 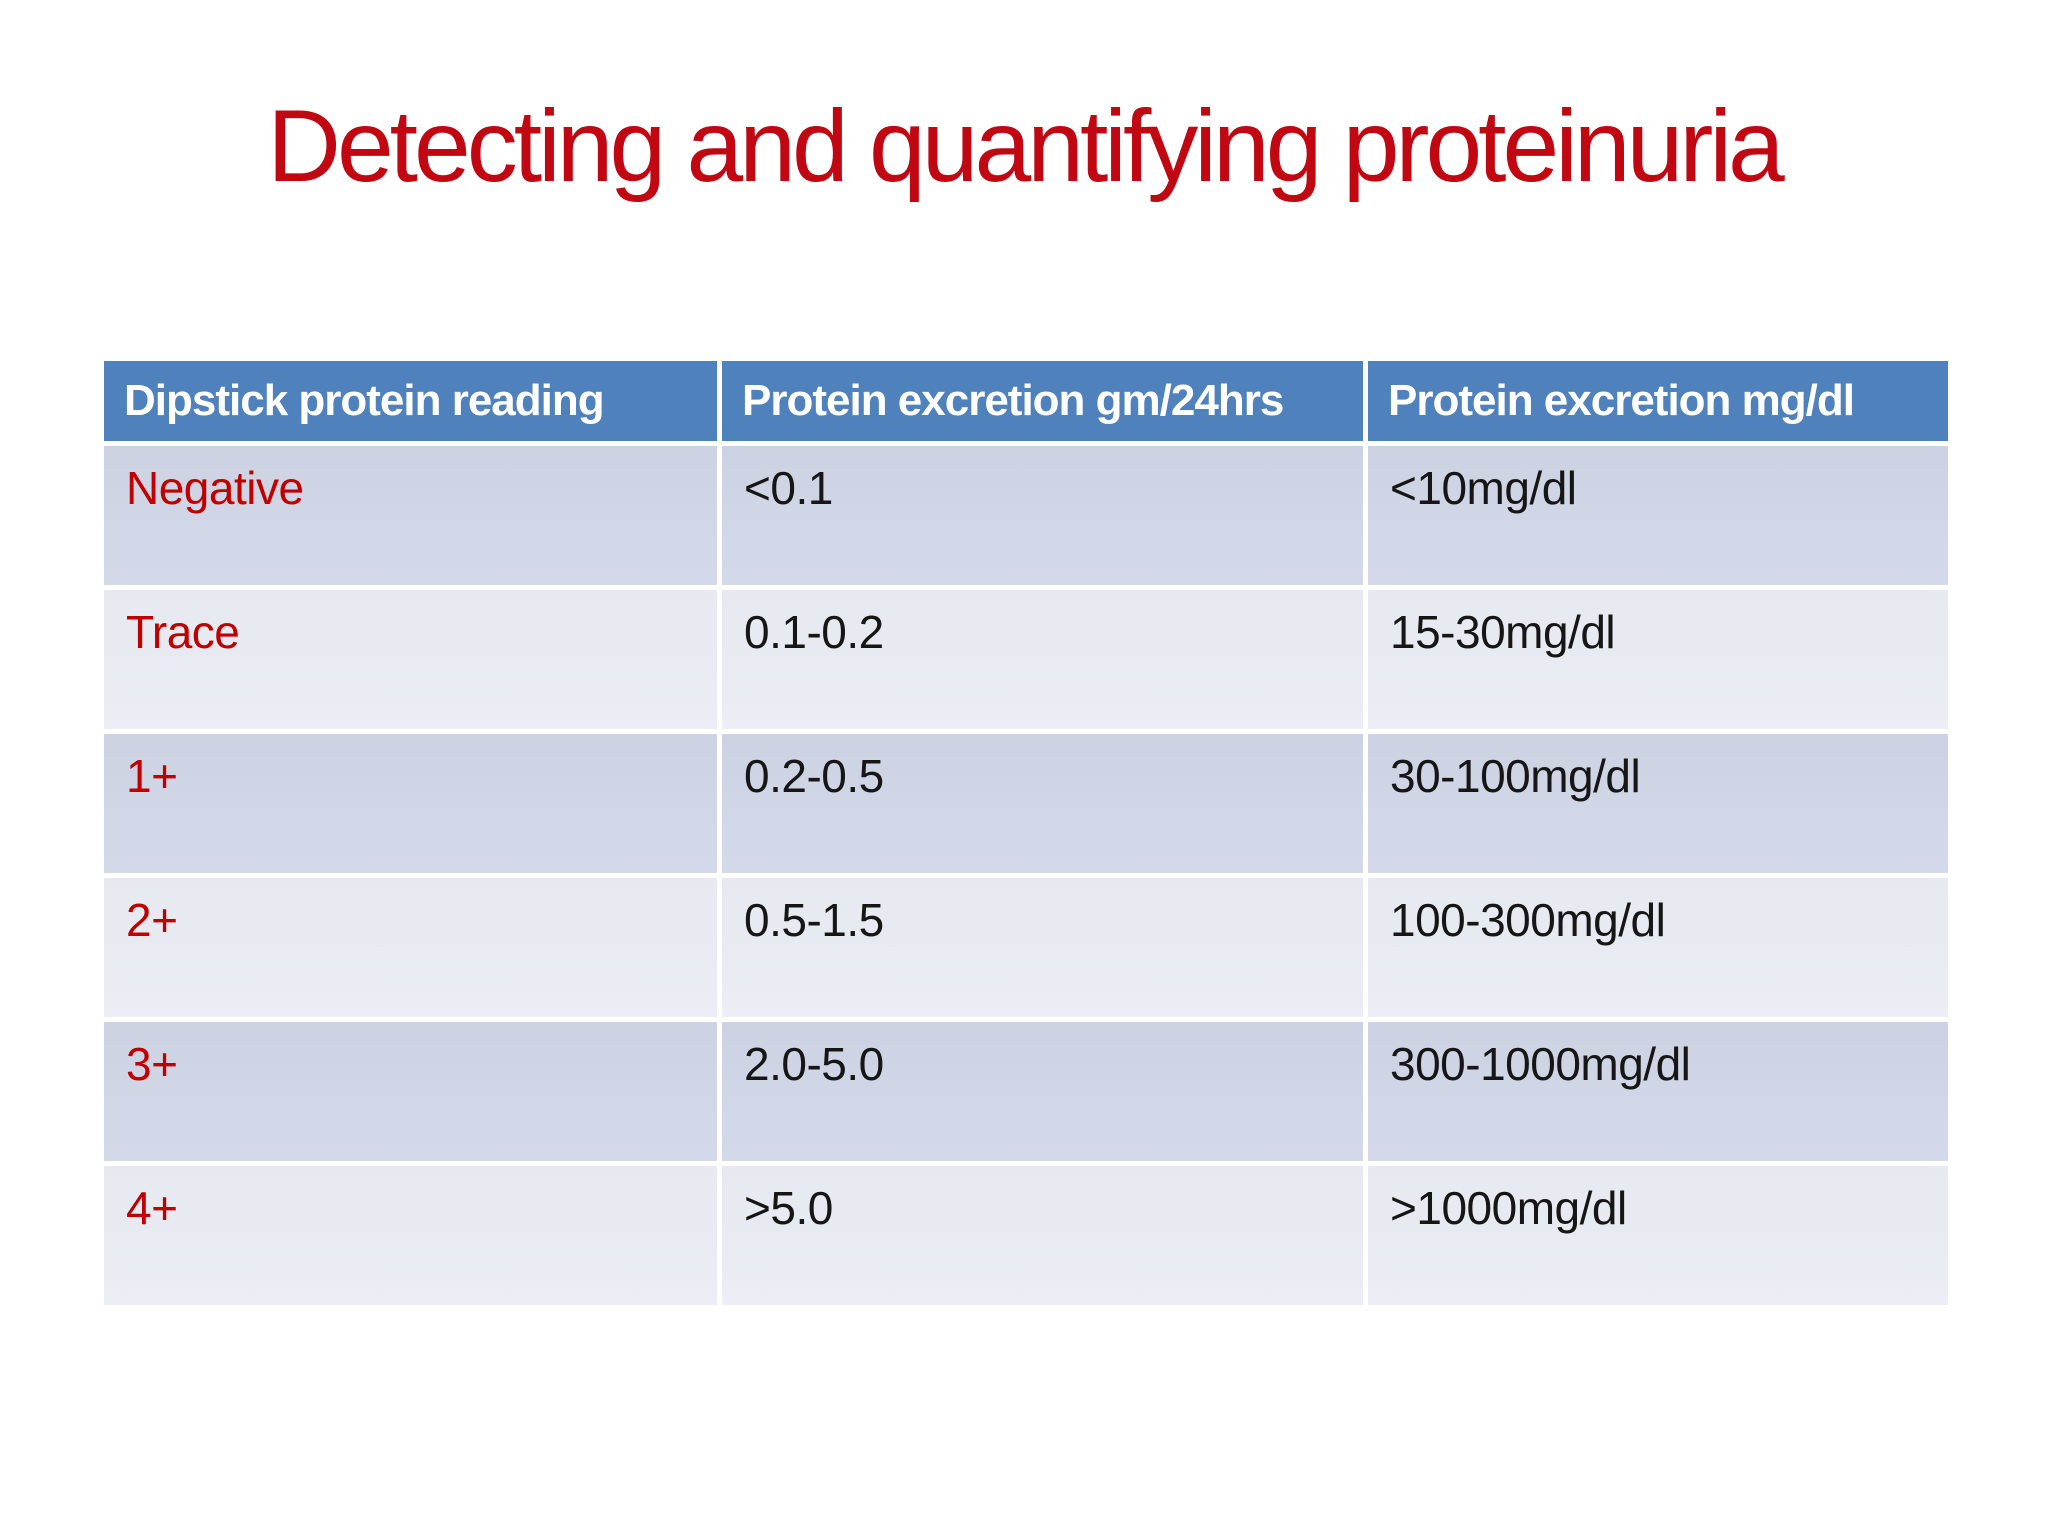 I want to click on mgdl-cell: 15-30mg/dl, so click(x=1658, y=659).